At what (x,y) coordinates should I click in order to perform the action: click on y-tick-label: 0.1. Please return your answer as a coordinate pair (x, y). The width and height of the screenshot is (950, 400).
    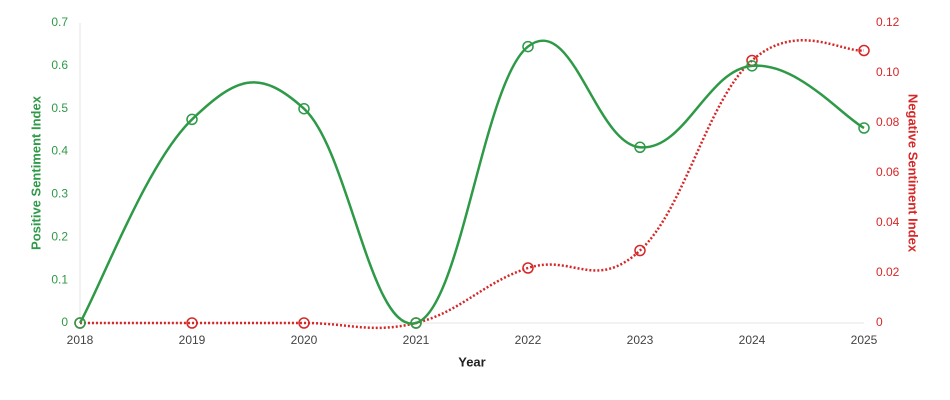
    Looking at the image, I should click on (59, 279).